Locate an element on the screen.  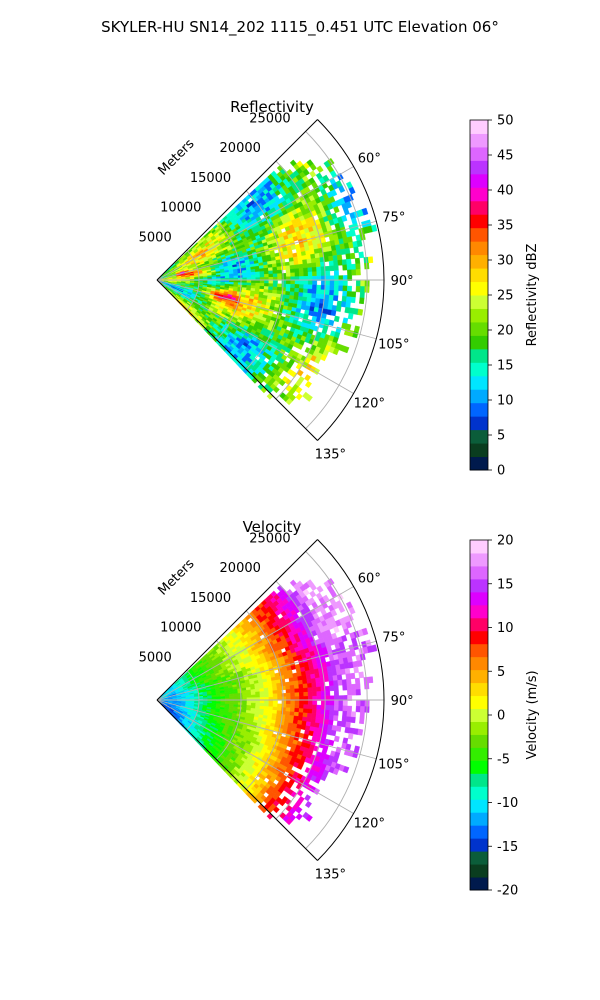
velocity-title: Velocity is located at coordinates (272, 527).